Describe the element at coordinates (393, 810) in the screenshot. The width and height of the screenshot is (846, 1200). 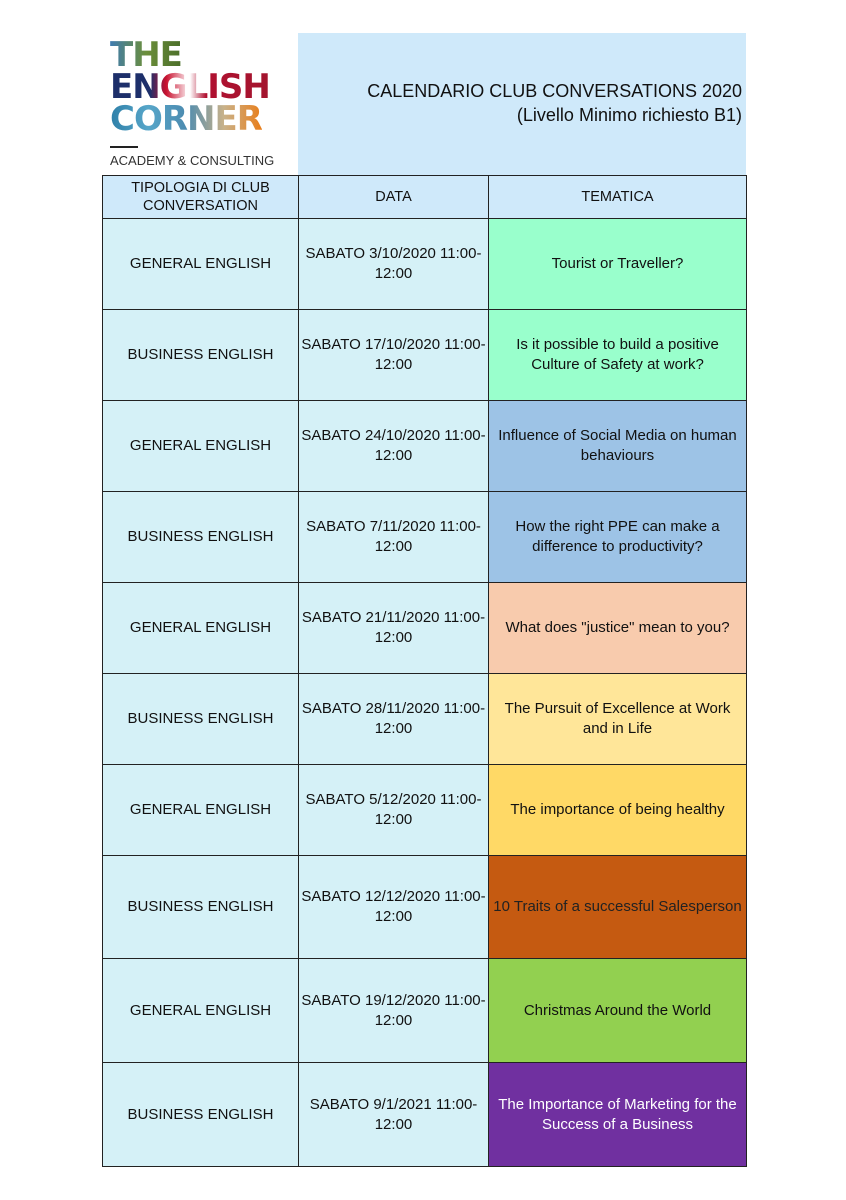
I see `cell-date: SABATO 5/12/2020 11:00-12:00` at that location.